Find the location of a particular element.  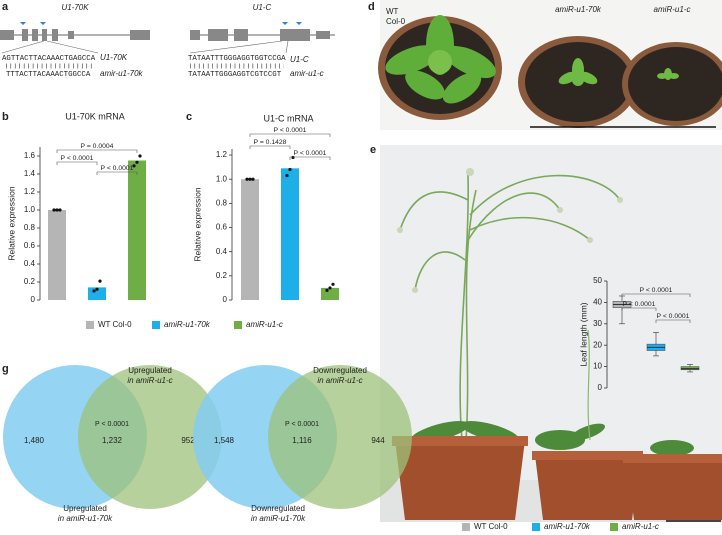

panel-label: c is located at coordinates (189, 117).